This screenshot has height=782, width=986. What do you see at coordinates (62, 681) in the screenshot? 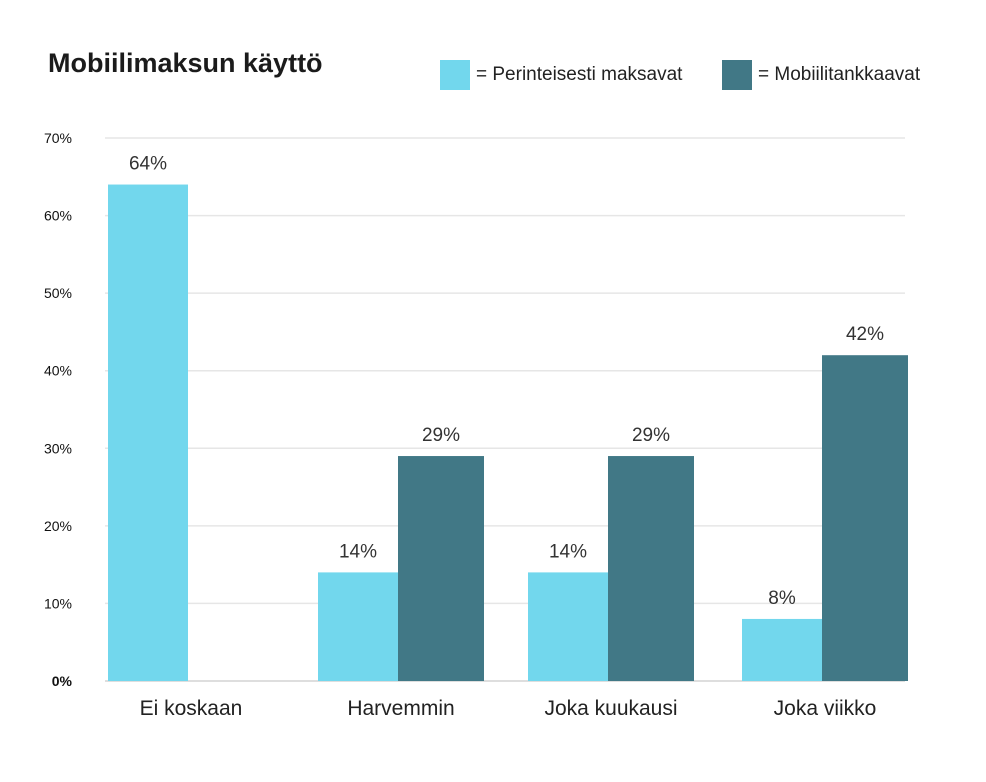
I see `y-tick-label: 0%` at bounding box center [62, 681].